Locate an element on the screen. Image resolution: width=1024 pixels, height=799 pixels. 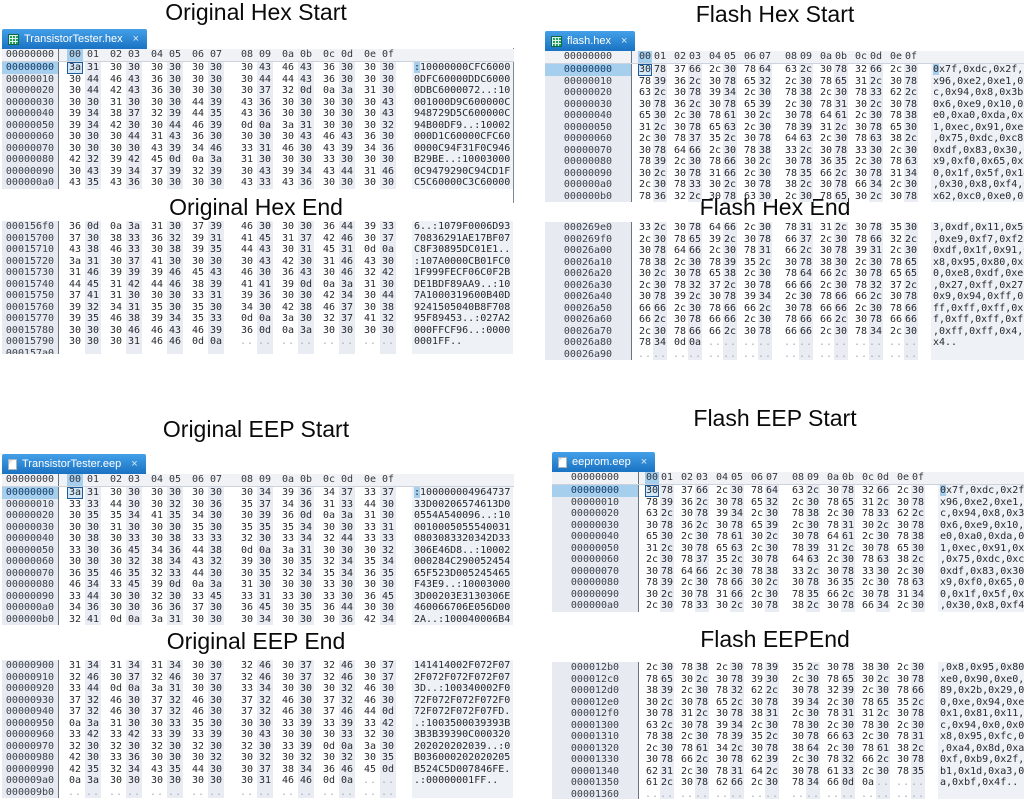
hex-byte-cell: 3a is located at coordinates (288, 125).